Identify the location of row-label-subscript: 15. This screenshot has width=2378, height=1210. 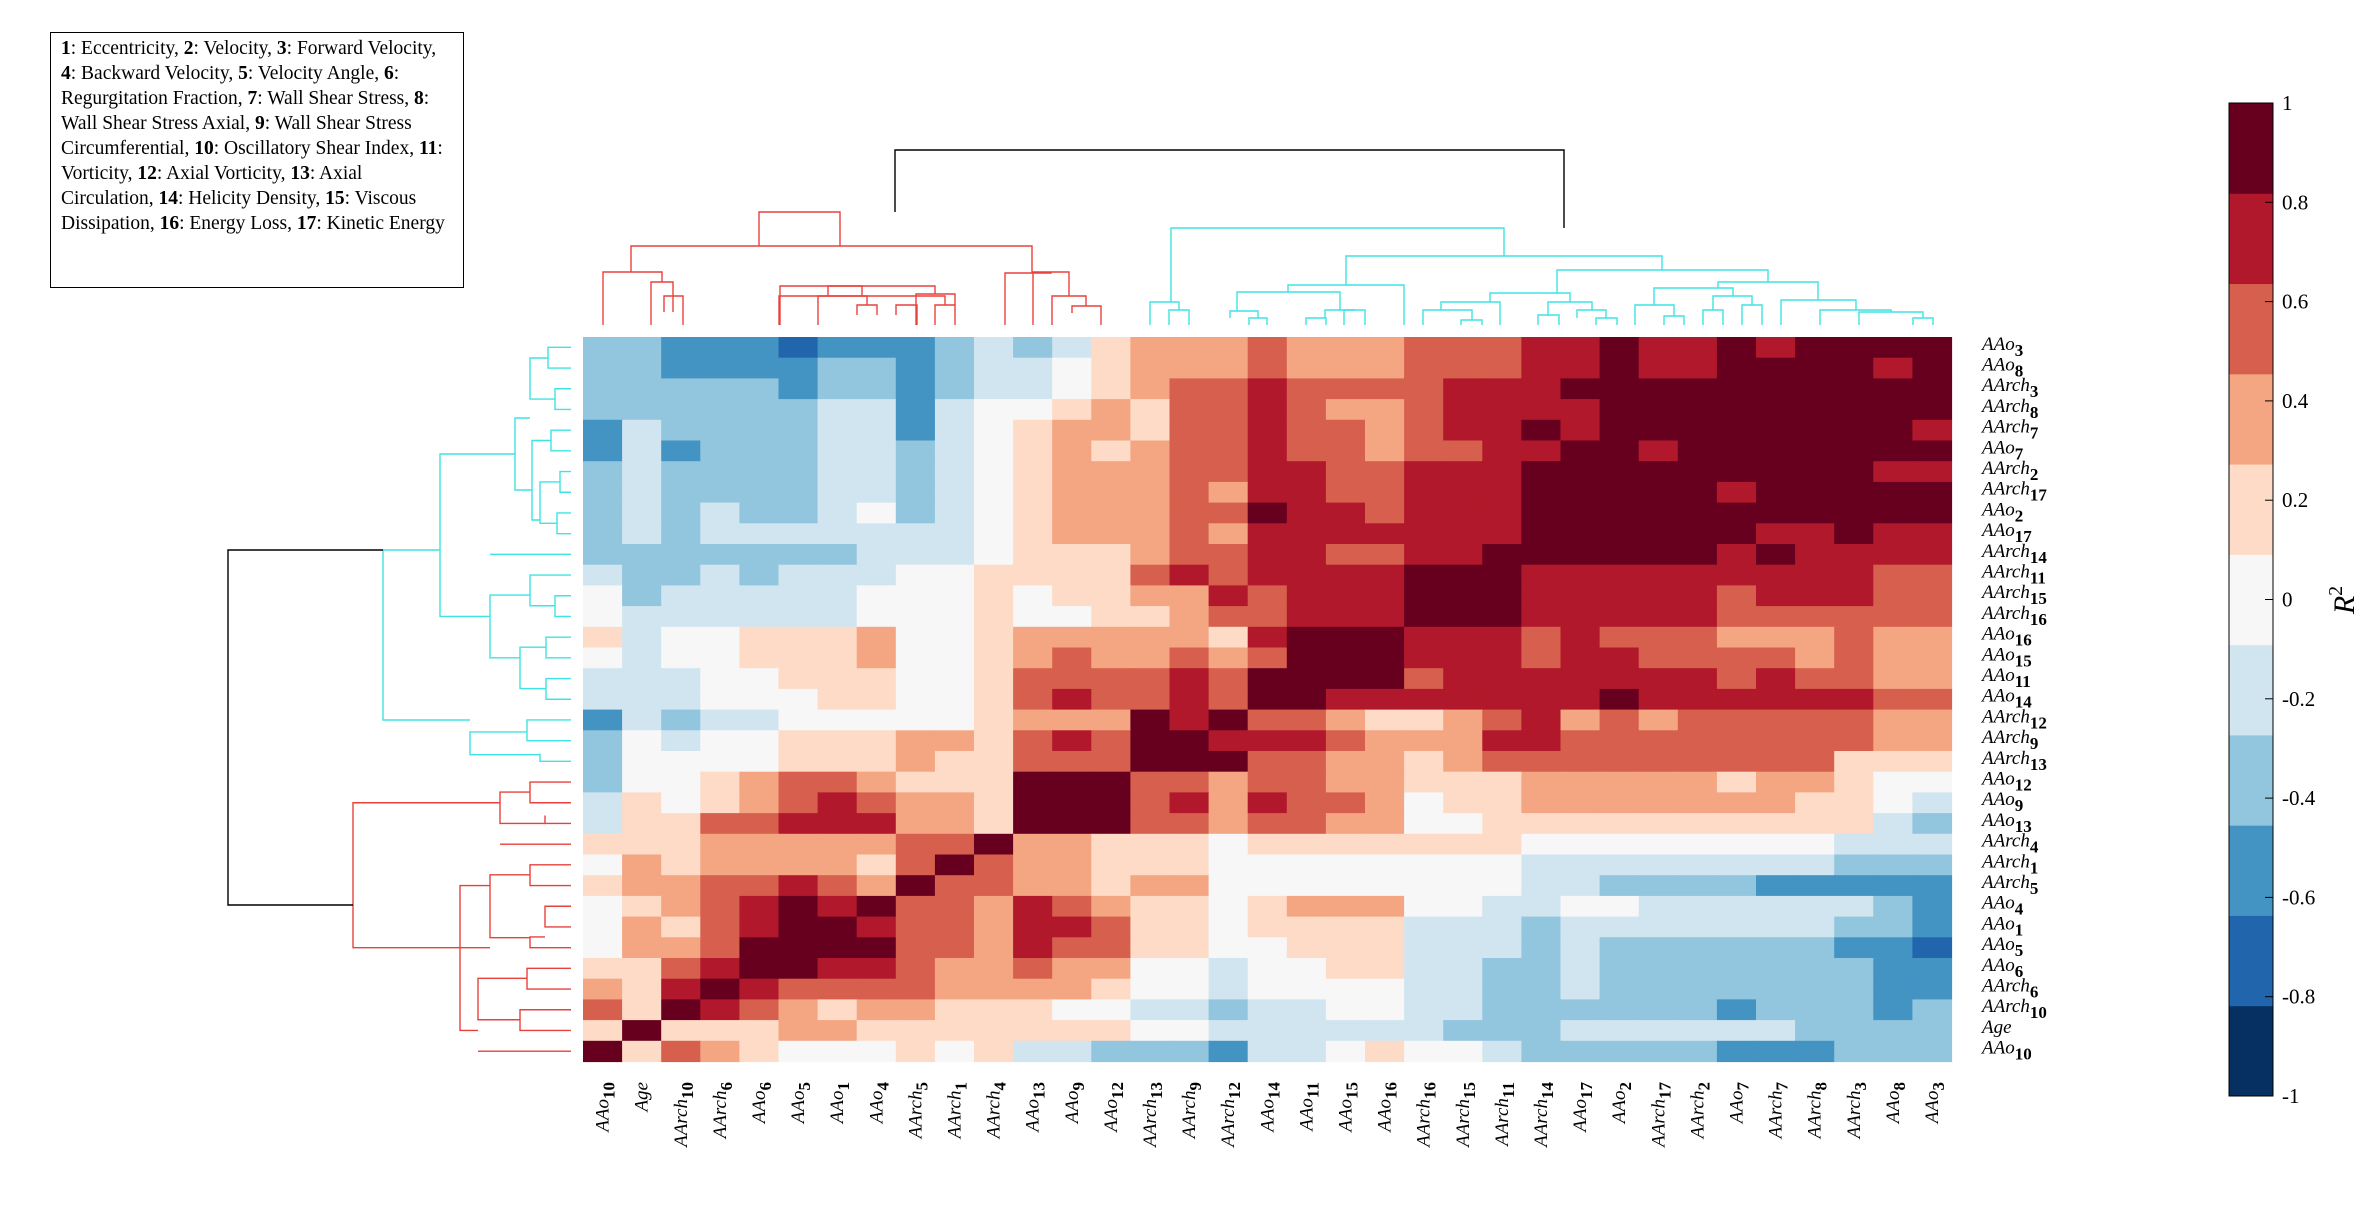
(2038, 598).